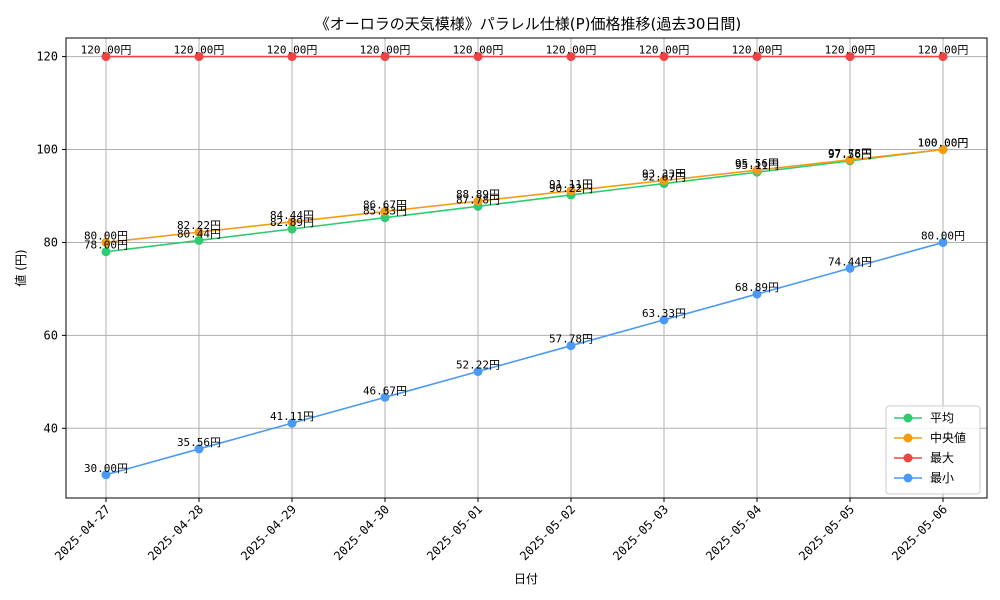 This screenshot has width=1000, height=600. I want to click on legend-label: 最大, so click(942, 458).